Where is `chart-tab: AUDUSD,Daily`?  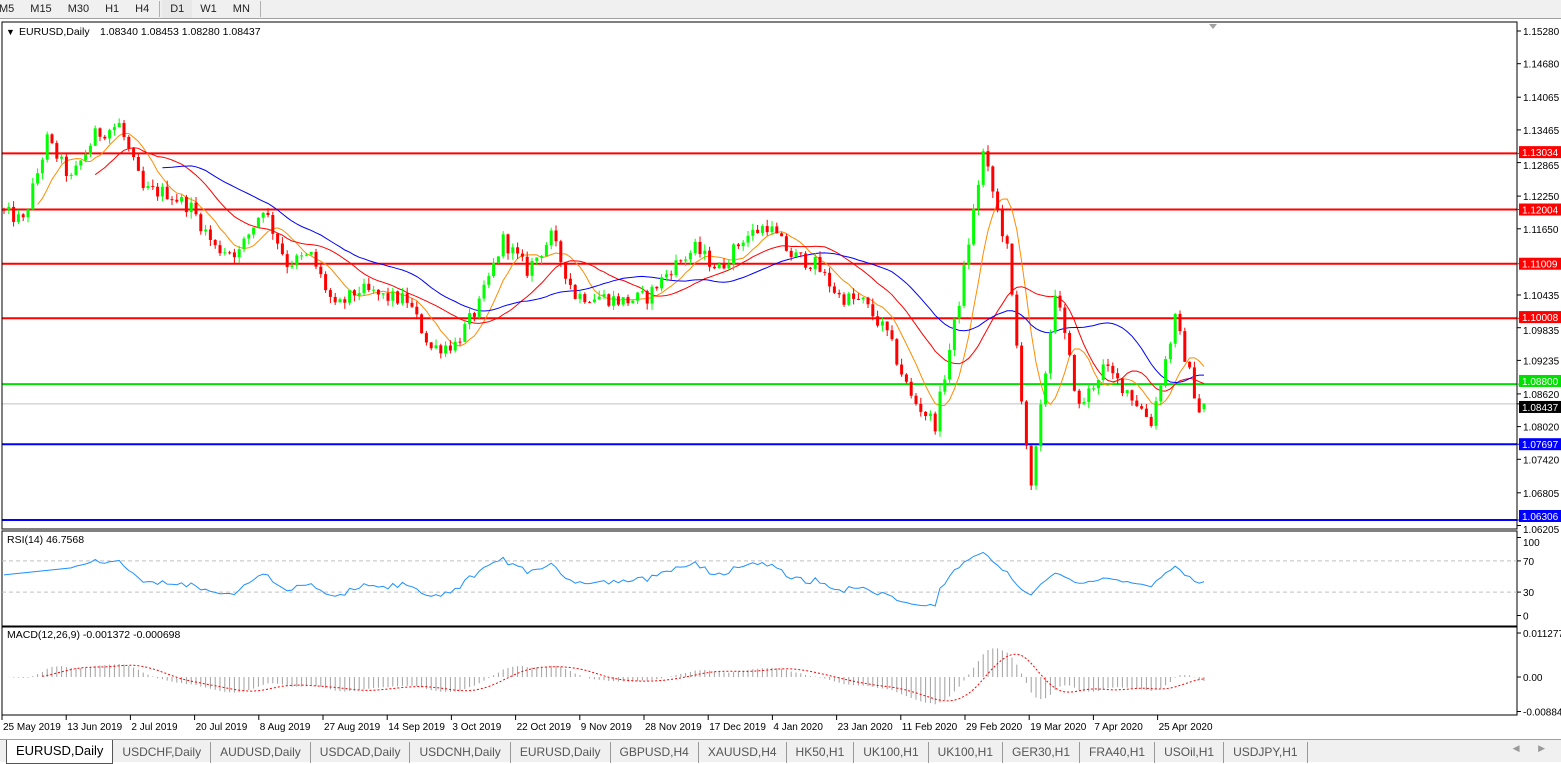
chart-tab: AUDUSD,Daily is located at coordinates (261, 752).